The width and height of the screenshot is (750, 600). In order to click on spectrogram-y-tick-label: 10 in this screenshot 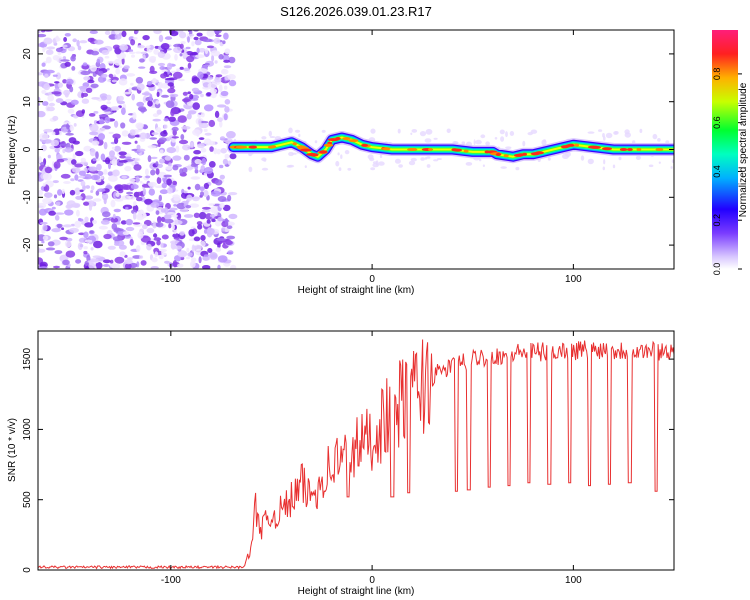, I will do `click(27, 102)`.